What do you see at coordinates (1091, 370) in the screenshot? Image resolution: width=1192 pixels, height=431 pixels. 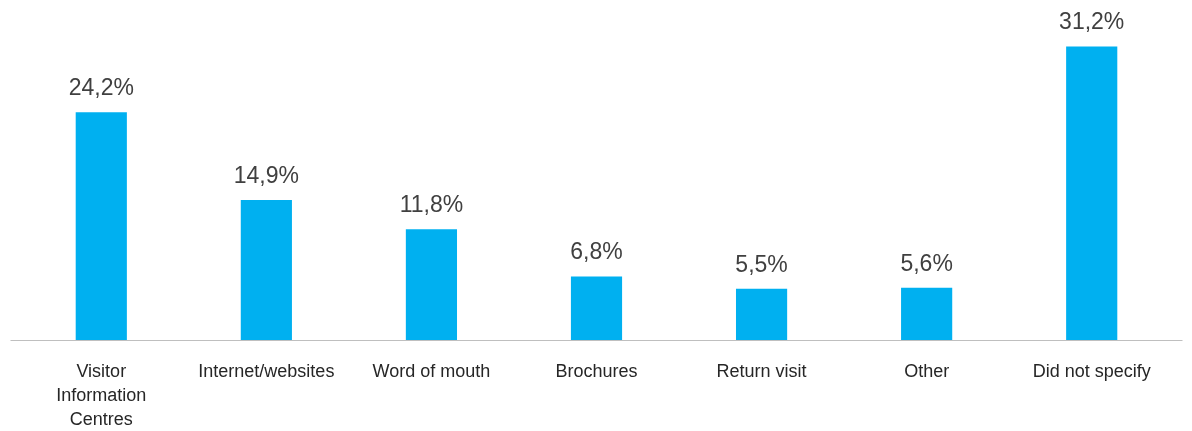 I see `x-tick-label: Did not specify` at bounding box center [1091, 370].